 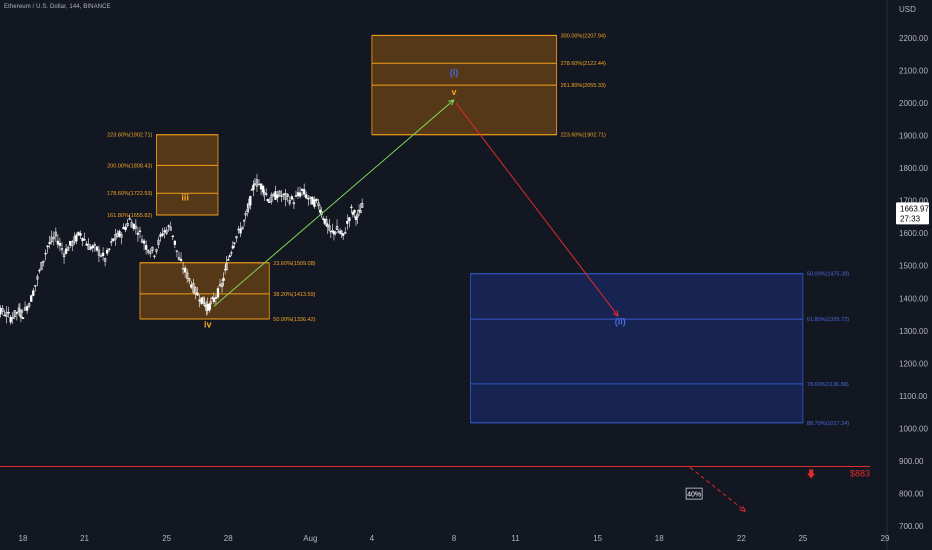 What do you see at coordinates (911, 526) in the screenshot?
I see `y-tick-label: 700.00` at bounding box center [911, 526].